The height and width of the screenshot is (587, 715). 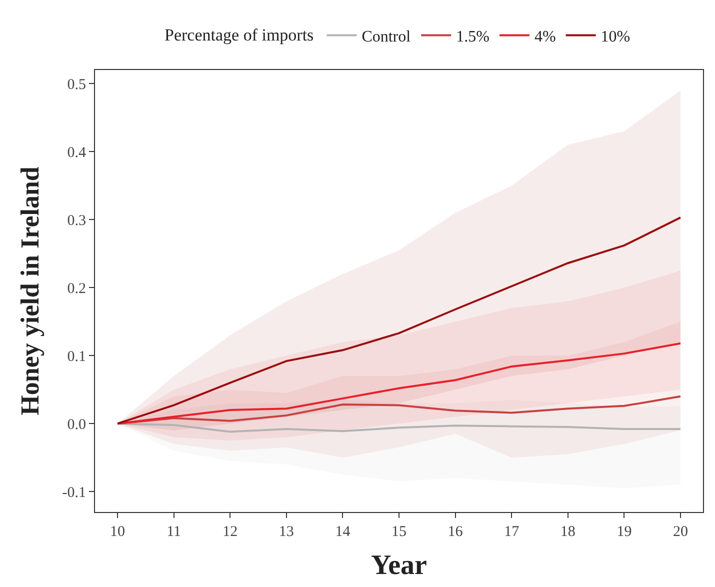 What do you see at coordinates (286, 532) in the screenshot?
I see `x-tick-label: 13` at bounding box center [286, 532].